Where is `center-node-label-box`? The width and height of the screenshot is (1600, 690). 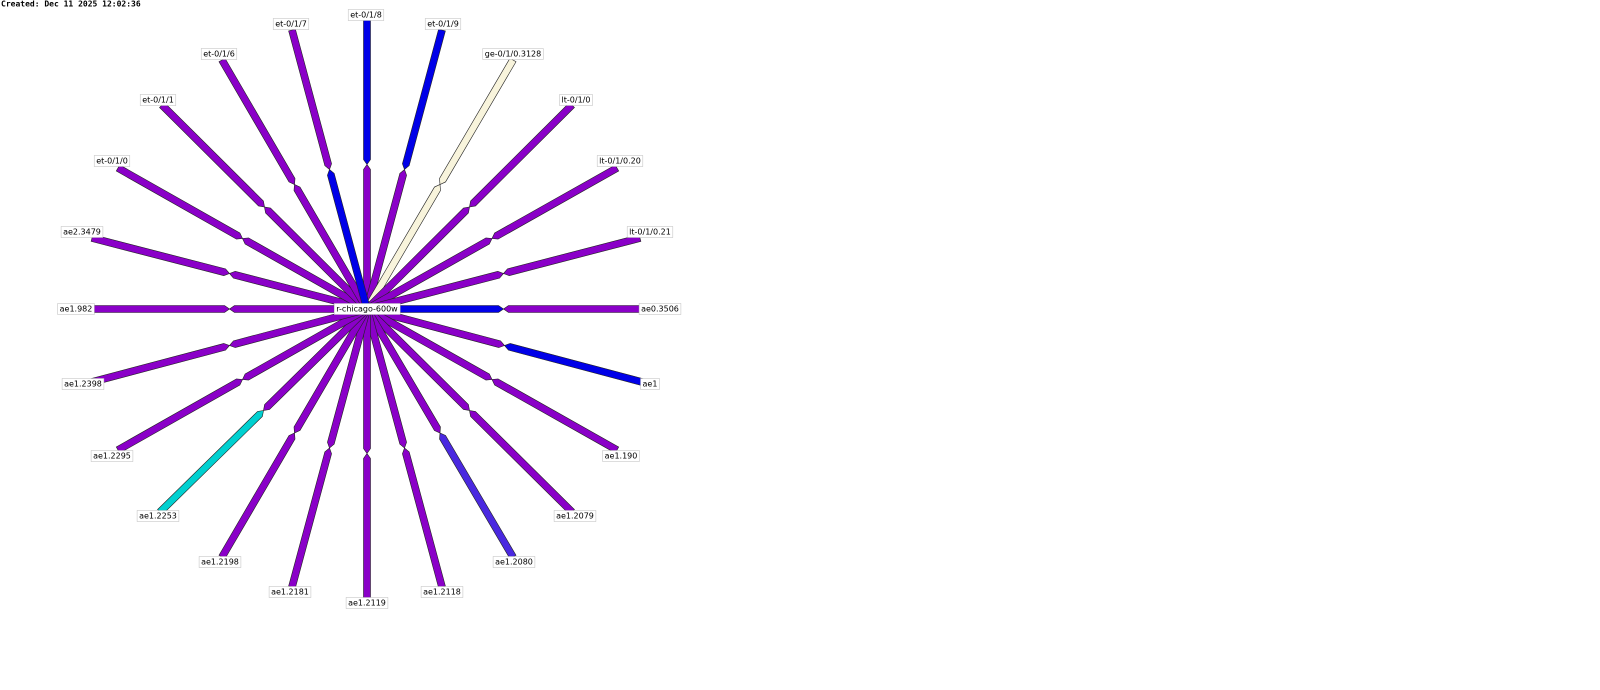
center-node-label-box is located at coordinates (367, 309).